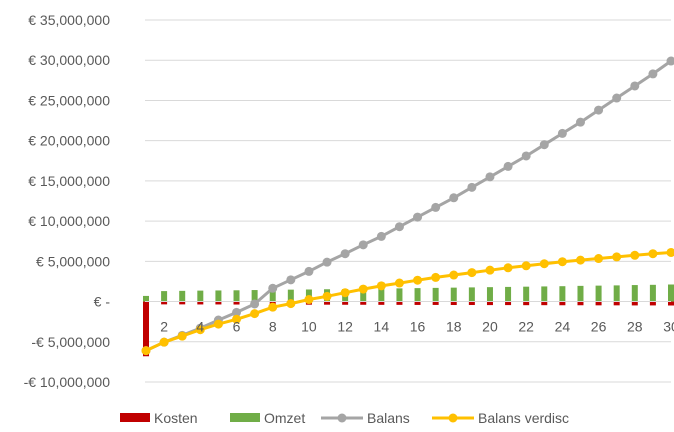  I want to click on y-tick-label: € 25,000,000, so click(69, 100).